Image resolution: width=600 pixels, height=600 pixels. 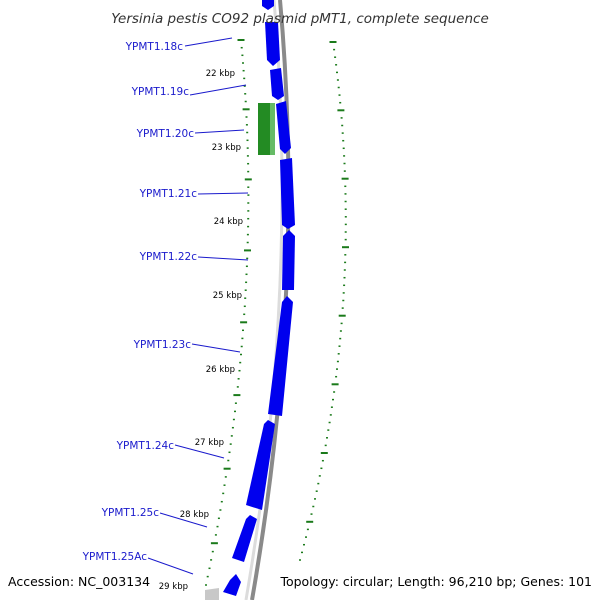 What do you see at coordinates (168, 194) in the screenshot?
I see `gene-label: YPMT1.21c` at bounding box center [168, 194].